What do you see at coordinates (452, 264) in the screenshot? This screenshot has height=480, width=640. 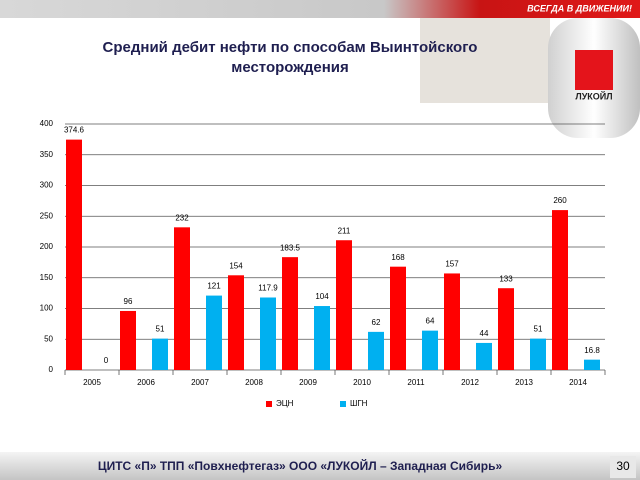 I see `value-label: 157` at bounding box center [452, 264].